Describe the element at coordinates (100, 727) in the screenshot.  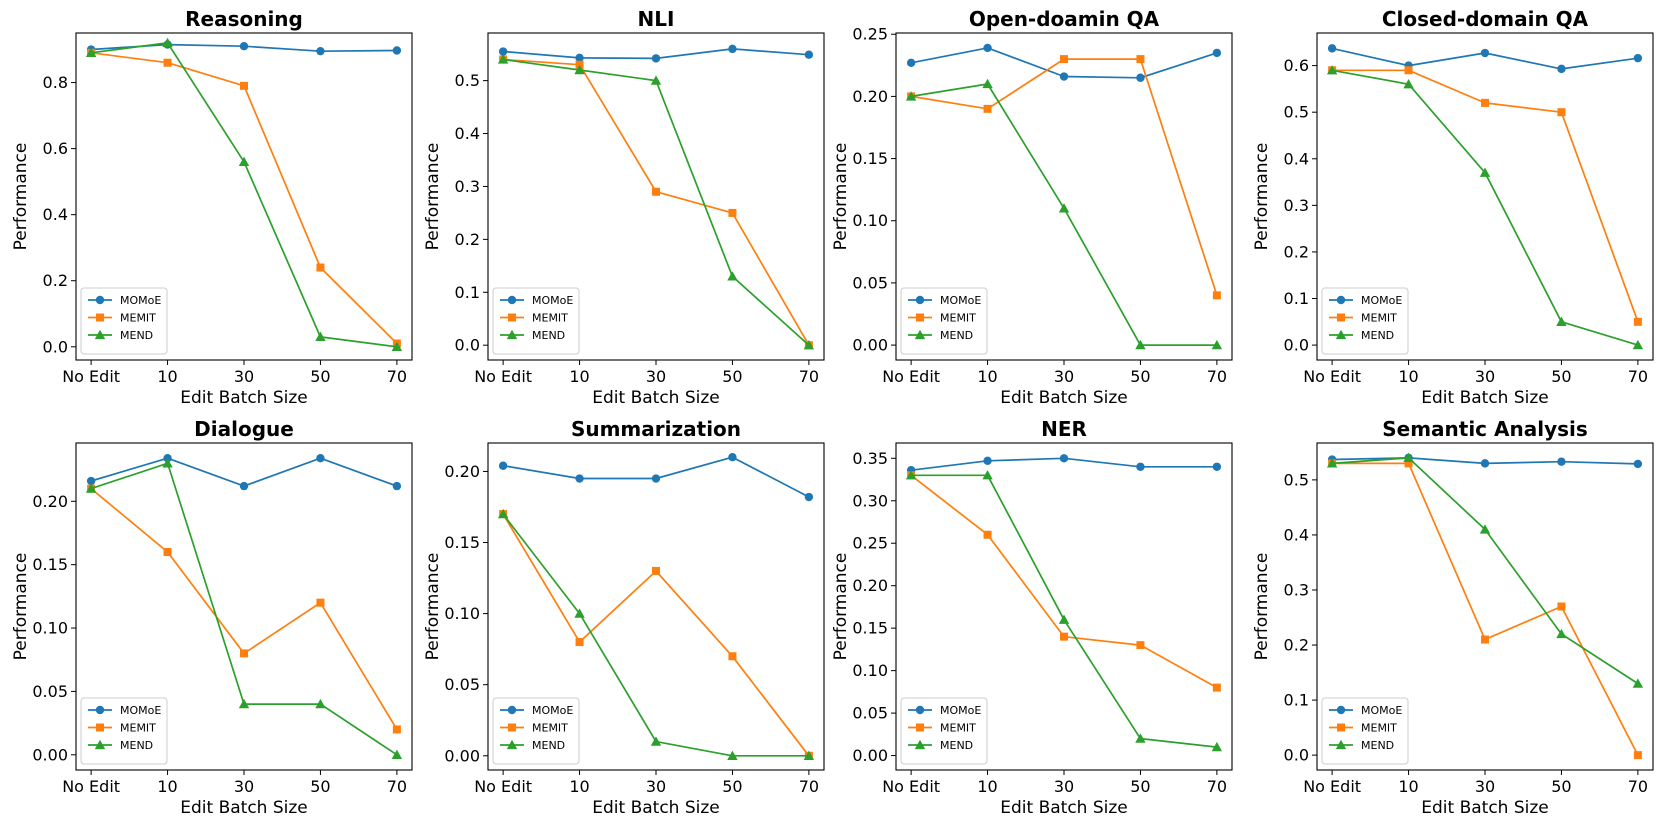
I see `panel-dialogue-legend-memit-marker` at that location.